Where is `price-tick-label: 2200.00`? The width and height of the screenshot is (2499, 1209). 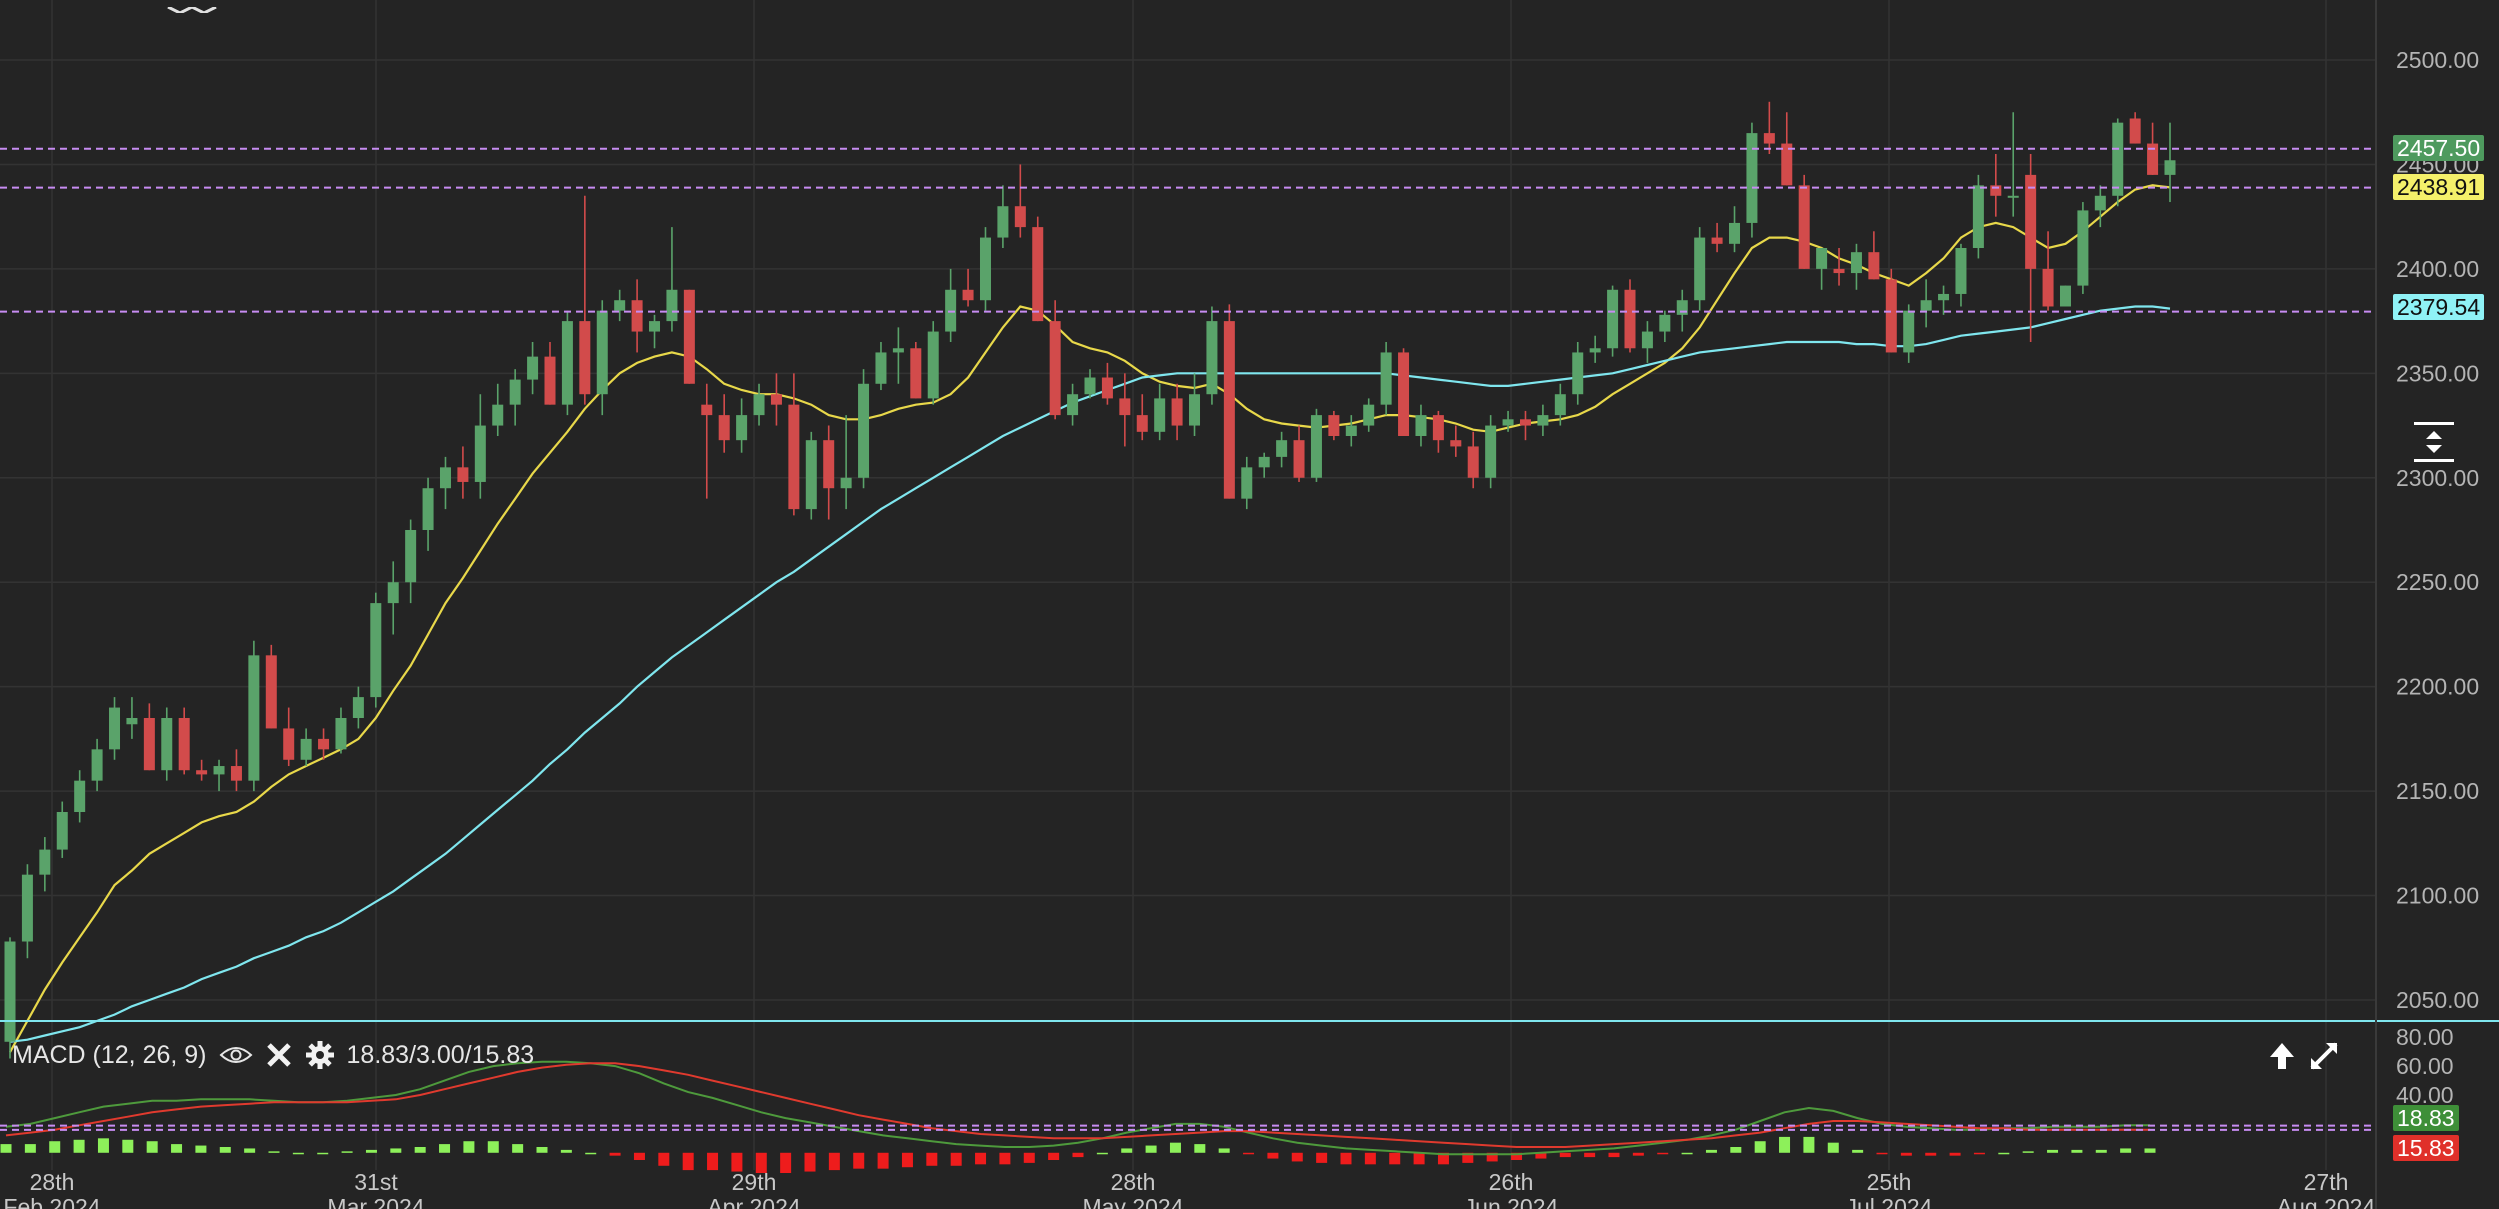 price-tick-label: 2200.00 is located at coordinates (2437, 687).